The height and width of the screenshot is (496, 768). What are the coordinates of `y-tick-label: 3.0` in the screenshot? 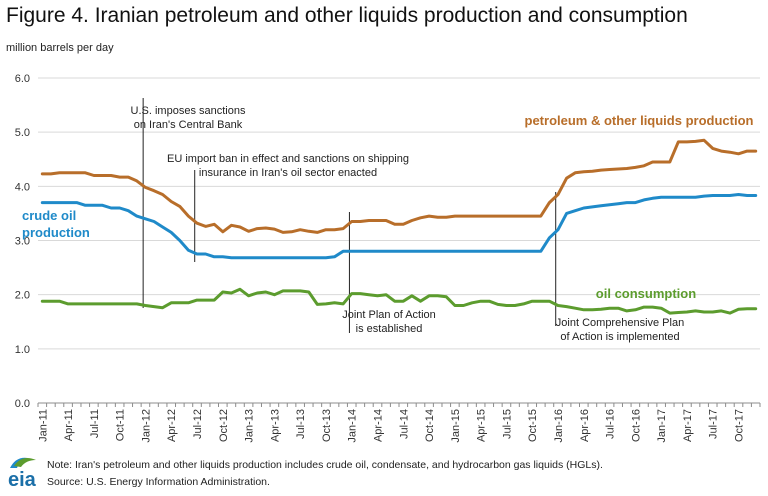 It's located at (22, 242).